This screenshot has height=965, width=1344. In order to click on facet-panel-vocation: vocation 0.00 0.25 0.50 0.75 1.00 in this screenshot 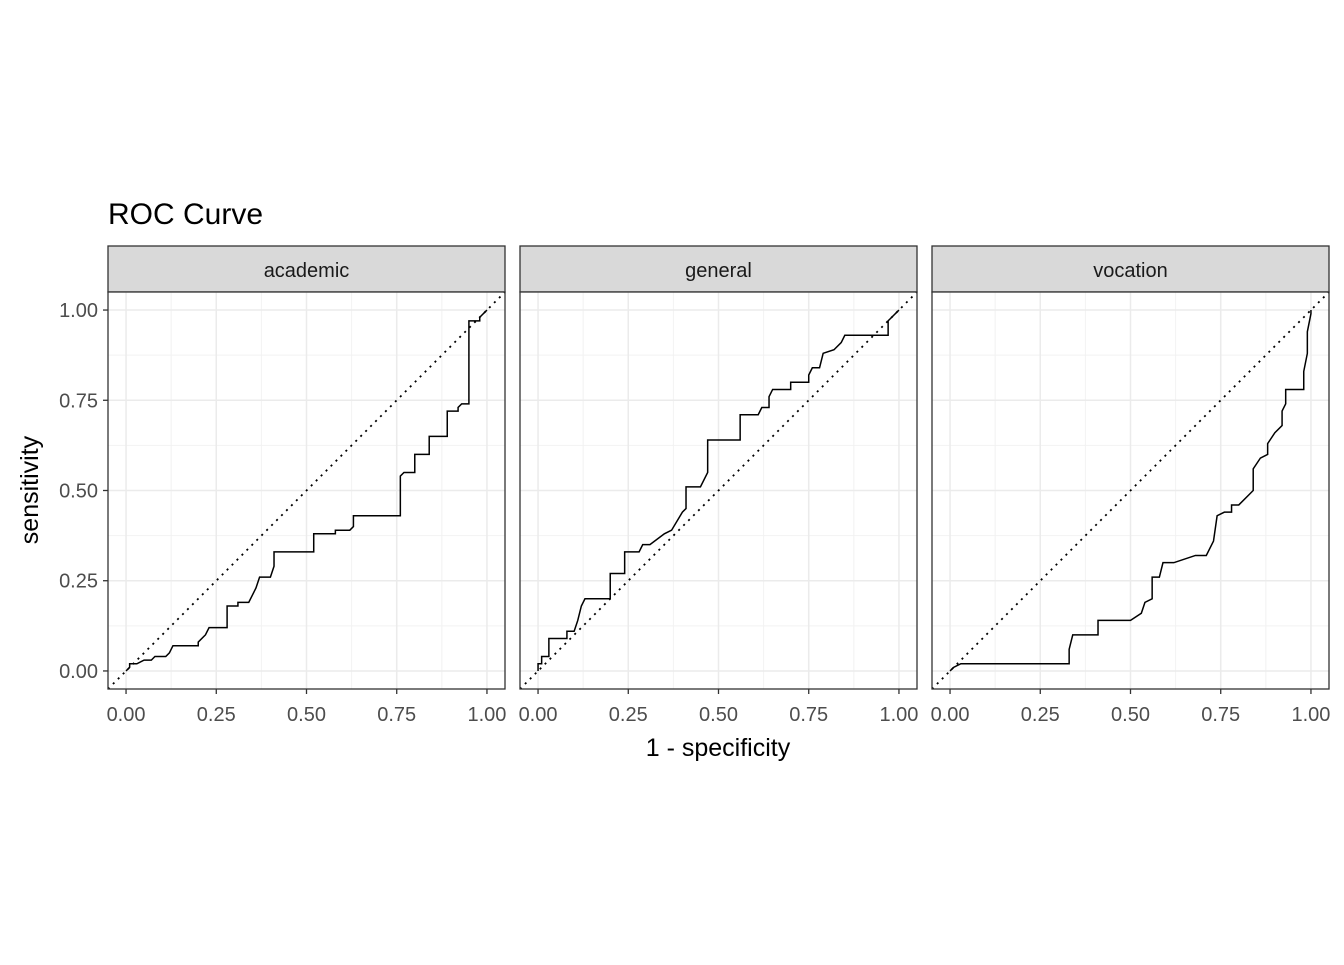, I will do `click(1130, 485)`.